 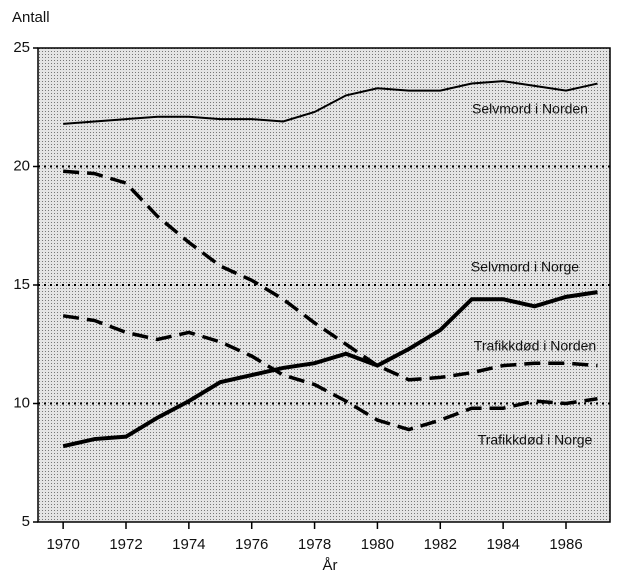 What do you see at coordinates (525, 267) in the screenshot?
I see `series-label: Selvmord i Norge` at bounding box center [525, 267].